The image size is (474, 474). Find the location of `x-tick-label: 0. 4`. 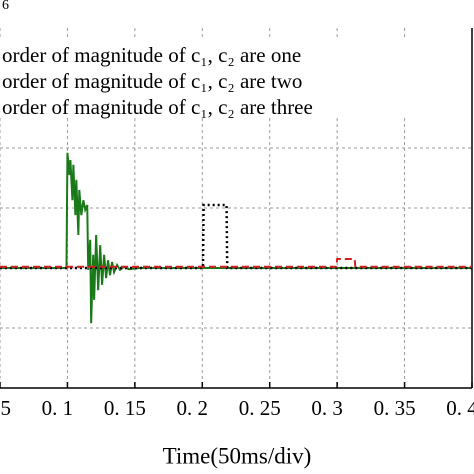

x-tick-label: 0. 4 is located at coordinates (460, 408).